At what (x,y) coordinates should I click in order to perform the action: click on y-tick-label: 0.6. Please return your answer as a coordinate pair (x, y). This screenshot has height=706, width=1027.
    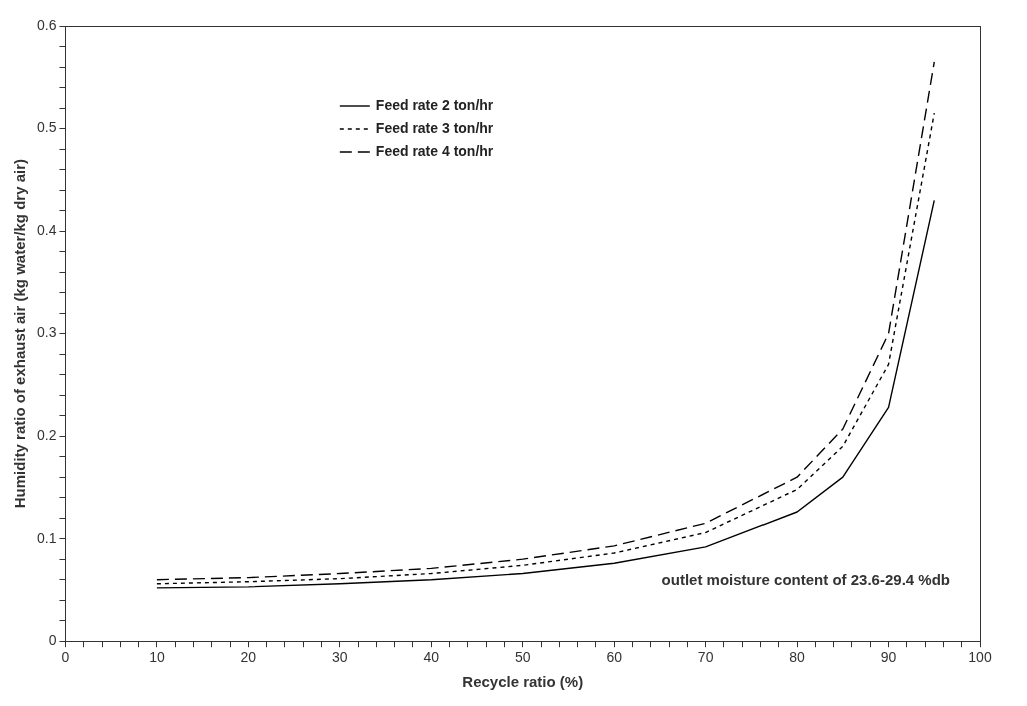
    Looking at the image, I should click on (46, 24).